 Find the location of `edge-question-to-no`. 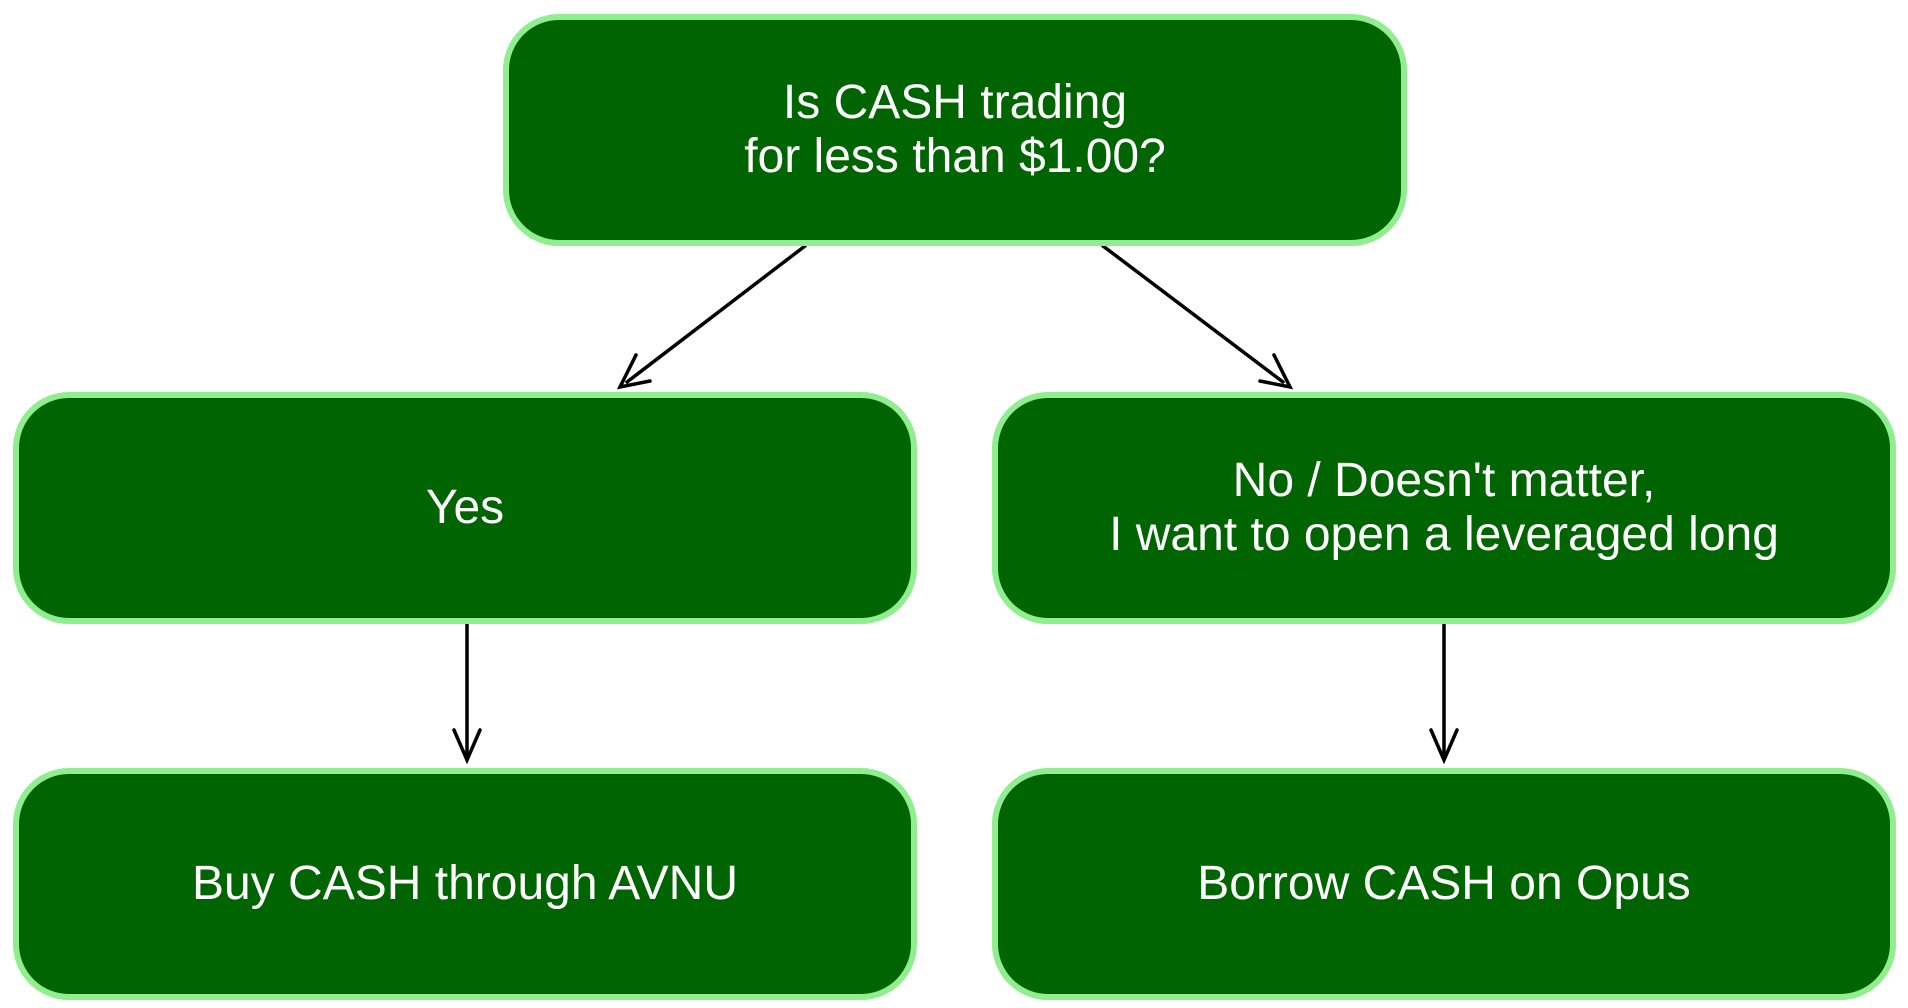

edge-question-to-no is located at coordinates (1197, 317).